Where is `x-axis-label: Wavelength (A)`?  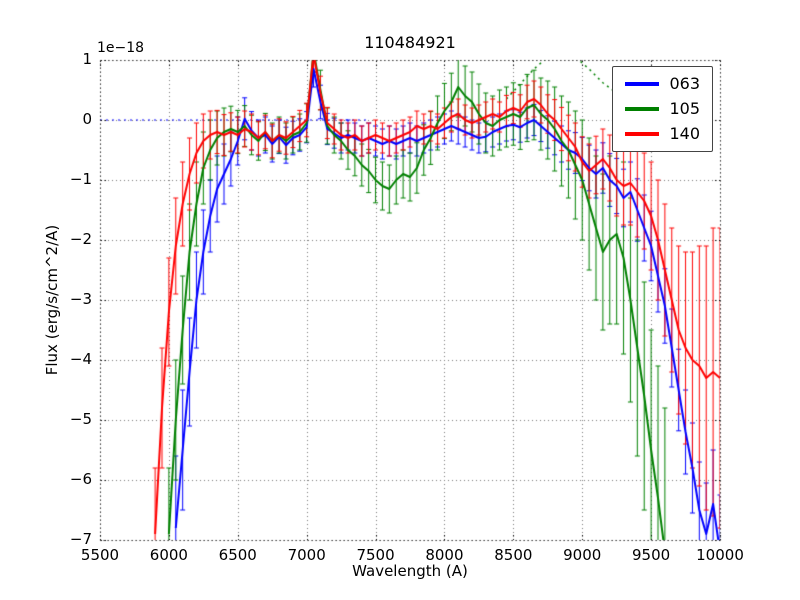 x-axis-label: Wavelength (A) is located at coordinates (410, 571).